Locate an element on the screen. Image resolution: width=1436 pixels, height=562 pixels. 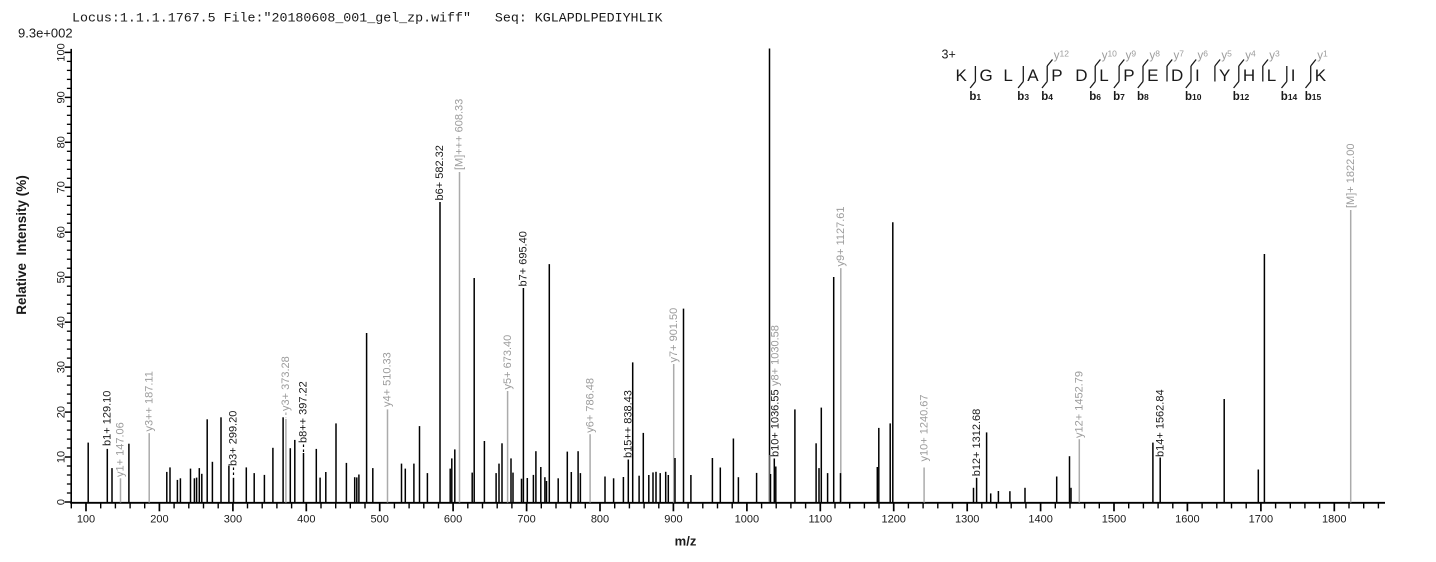
svg-text: b12 is located at coordinates (1241, 97).